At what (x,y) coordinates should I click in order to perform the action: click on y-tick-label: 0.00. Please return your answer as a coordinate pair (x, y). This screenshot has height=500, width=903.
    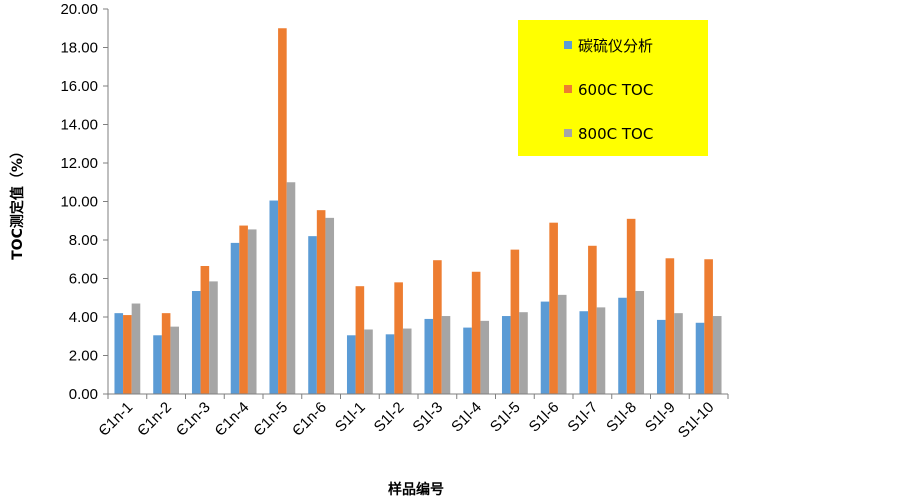
    Looking at the image, I should click on (83, 394).